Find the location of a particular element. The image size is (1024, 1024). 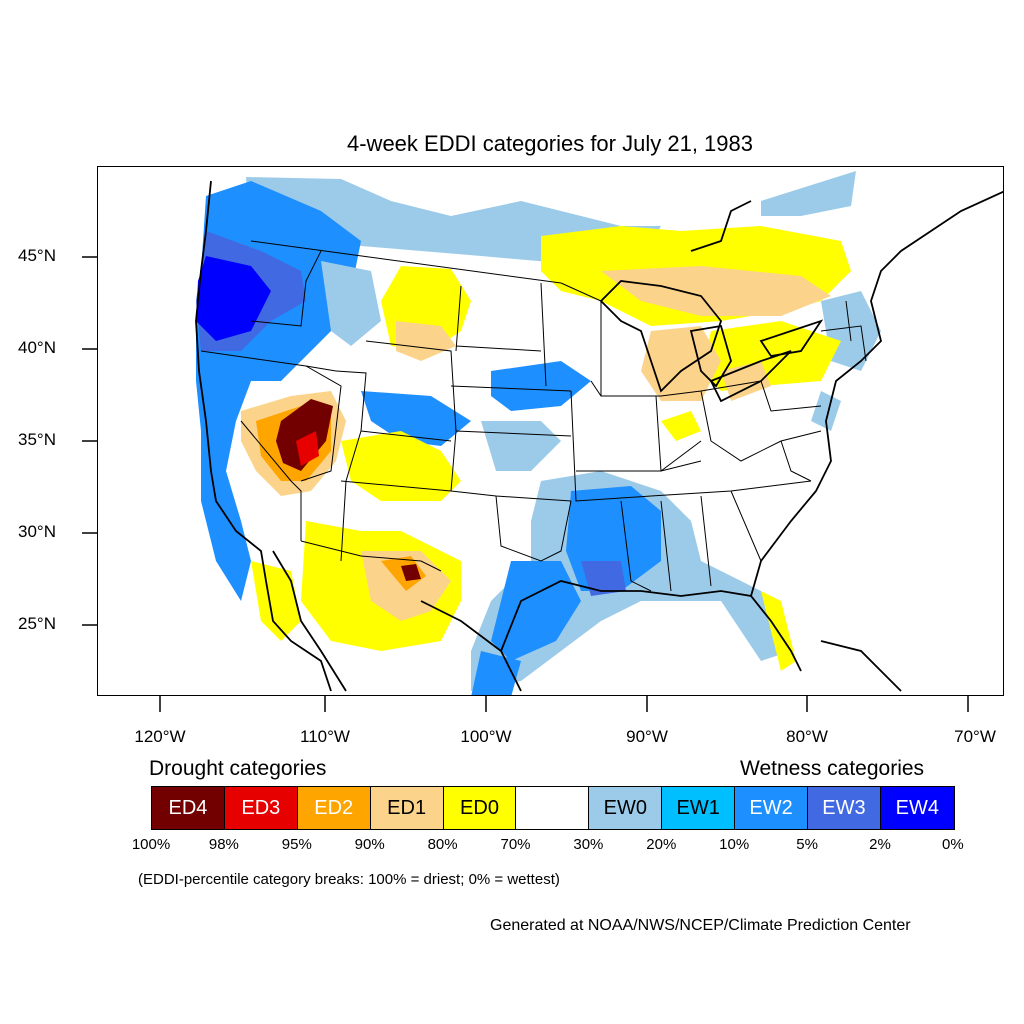

lat-label-40: 40°N is located at coordinates (37, 347).